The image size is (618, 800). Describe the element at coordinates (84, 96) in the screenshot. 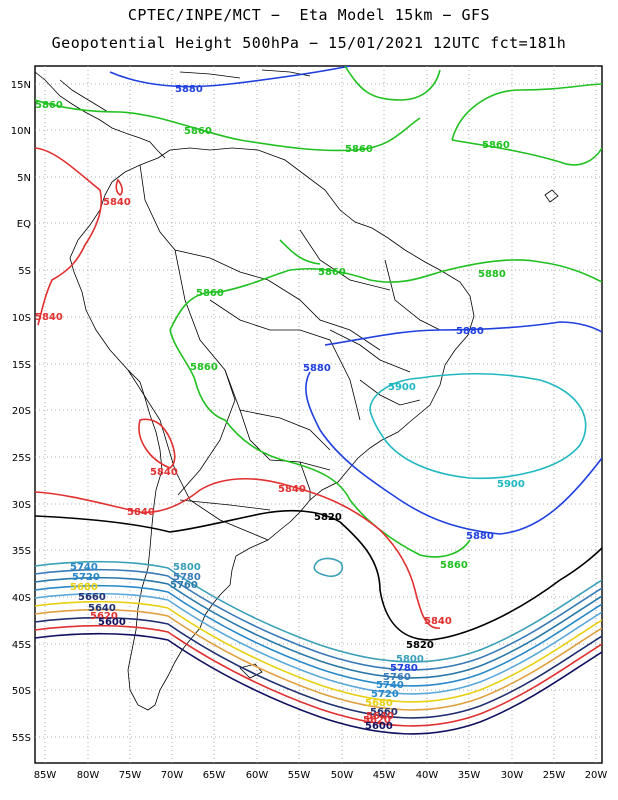

I see `coast-yucatan` at that location.